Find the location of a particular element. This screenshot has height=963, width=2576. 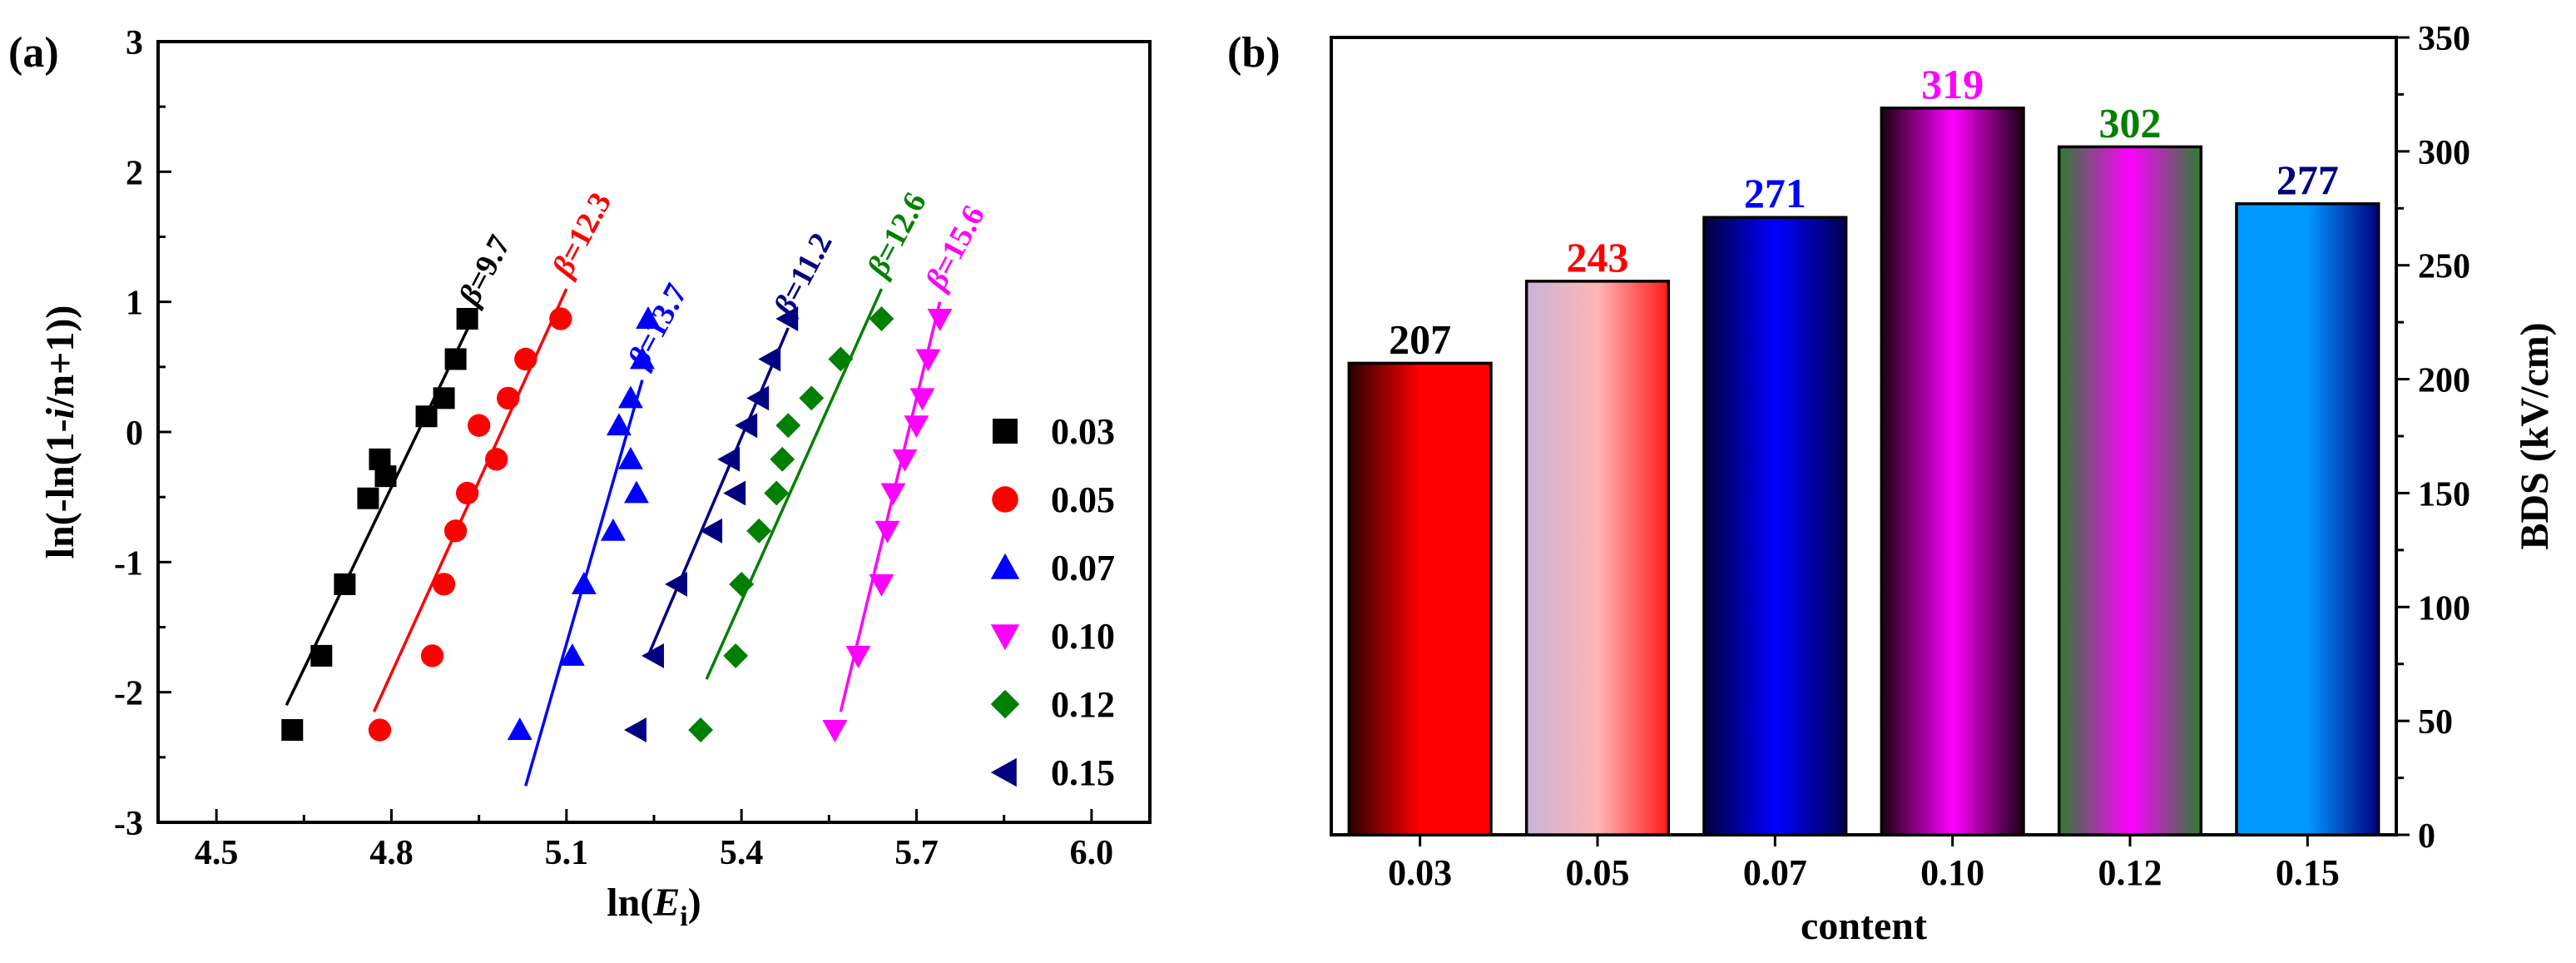

panel-a-markers is located at coordinates (617, 524).